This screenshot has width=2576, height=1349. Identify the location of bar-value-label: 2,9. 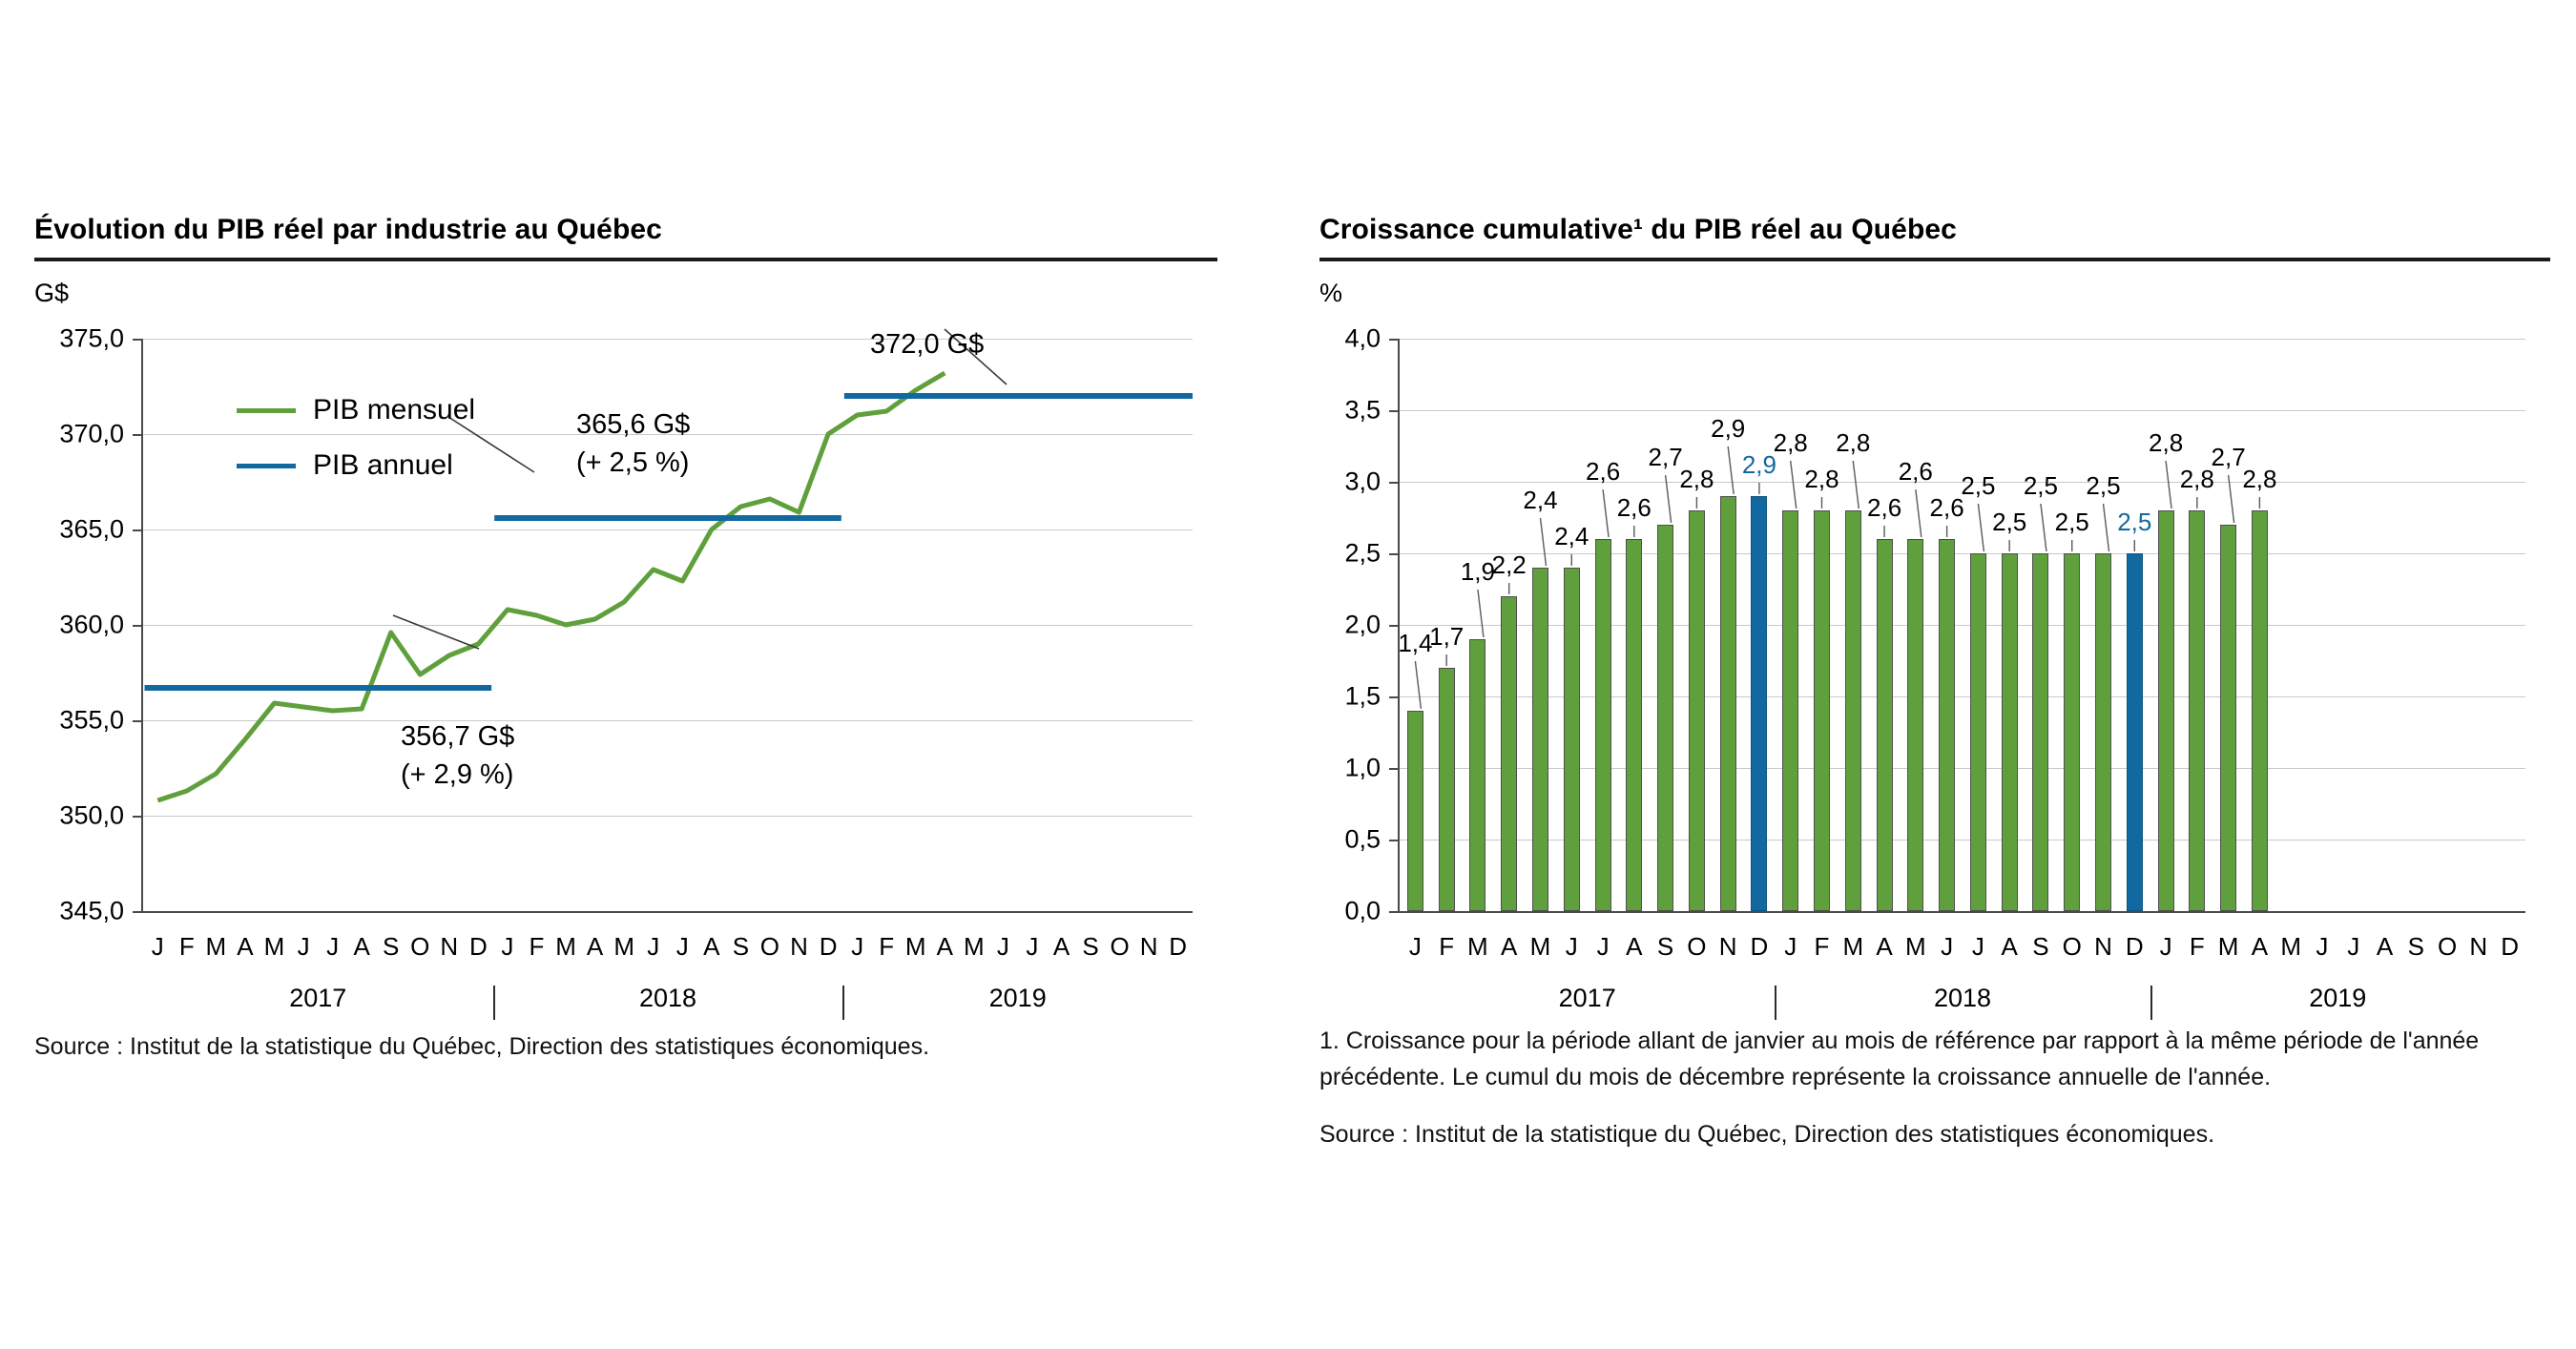
(1758, 464).